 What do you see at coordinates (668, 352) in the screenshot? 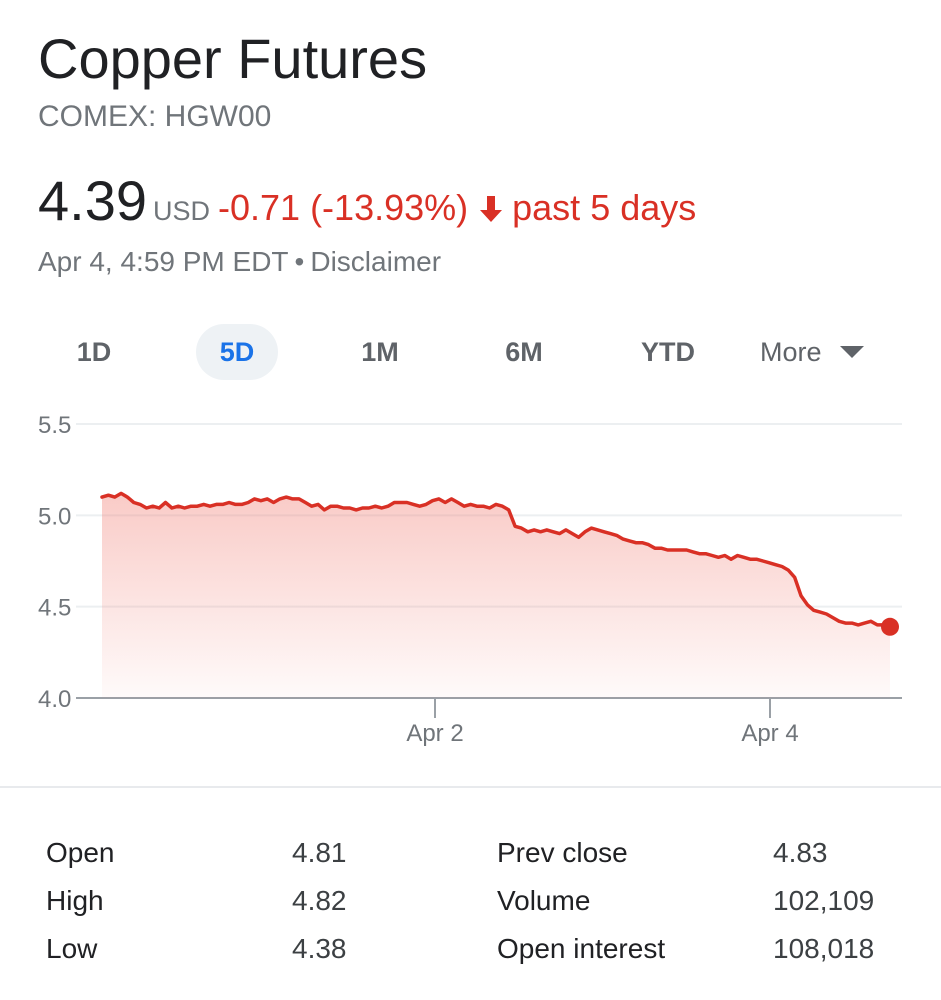
I see `range-tab-ytd: YTD` at bounding box center [668, 352].